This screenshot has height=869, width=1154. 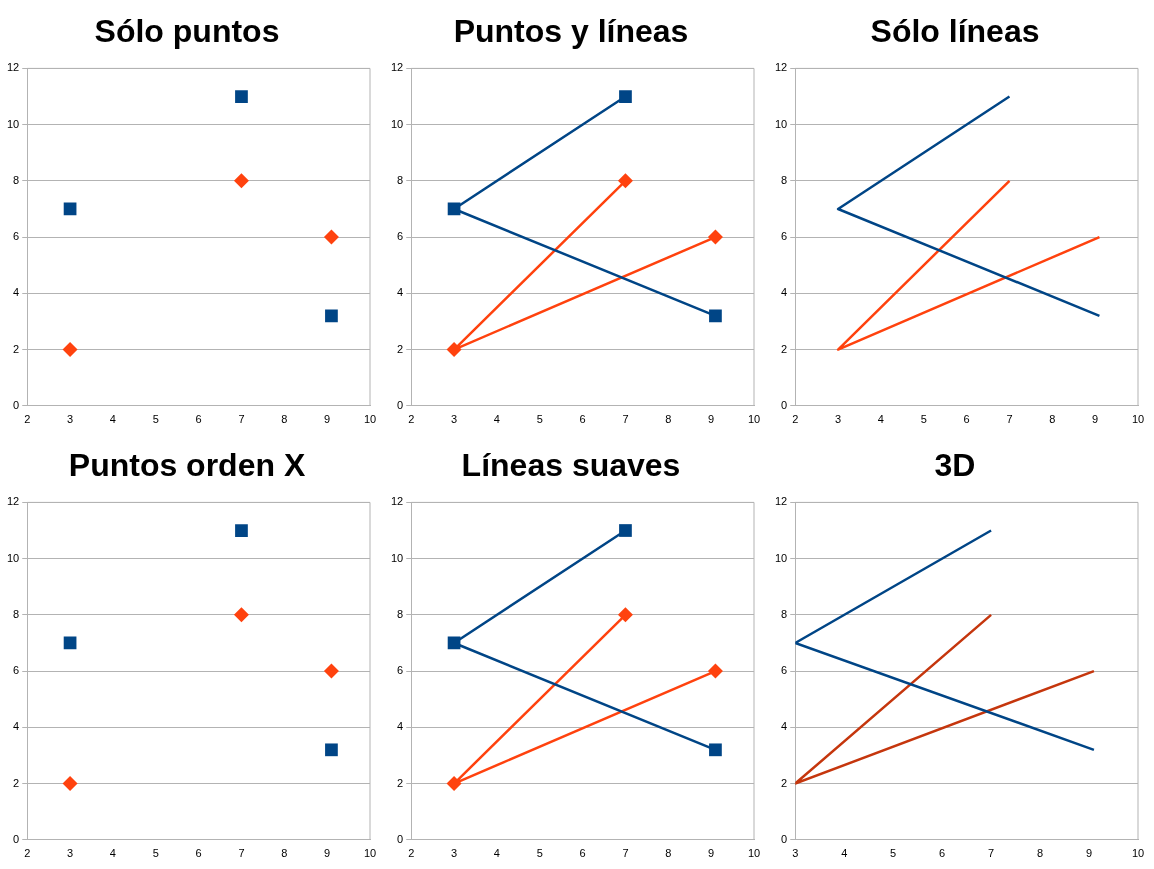 I want to click on chart-title: Líneas suaves, so click(x=571, y=465).